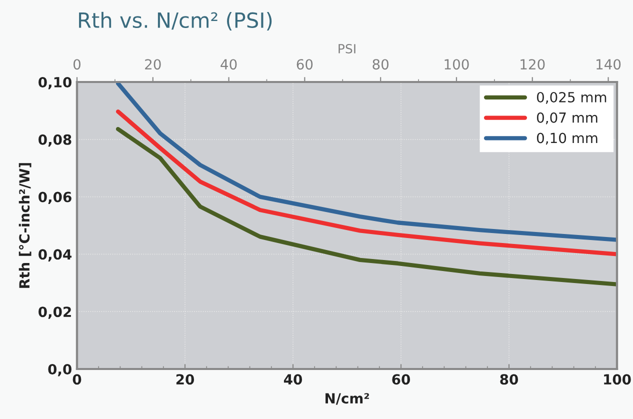 Image resolution: width=633 pixels, height=419 pixels. What do you see at coordinates (185, 379) in the screenshot?
I see `x-tick-label: 20` at bounding box center [185, 379].